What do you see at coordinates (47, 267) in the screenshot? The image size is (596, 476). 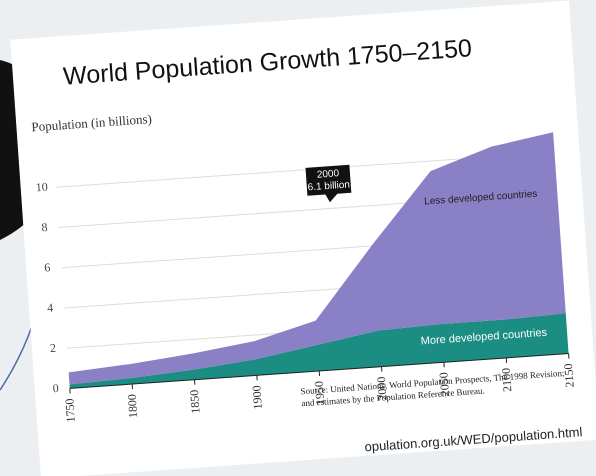 I see `y-tick-label: 6` at bounding box center [47, 267].